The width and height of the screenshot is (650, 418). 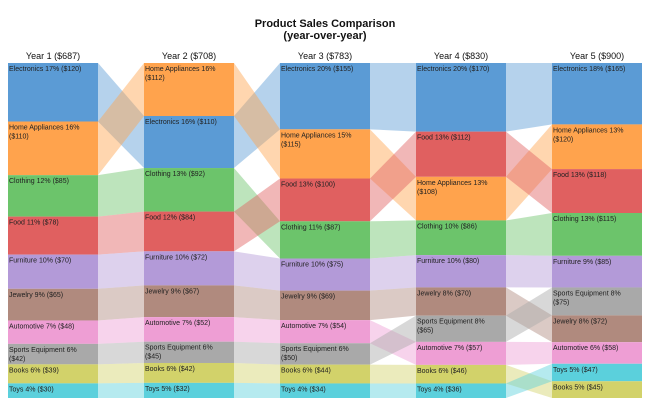 What do you see at coordinates (461, 56) in the screenshot?
I see `year-title-4: Year 4 ($830)` at bounding box center [461, 56].